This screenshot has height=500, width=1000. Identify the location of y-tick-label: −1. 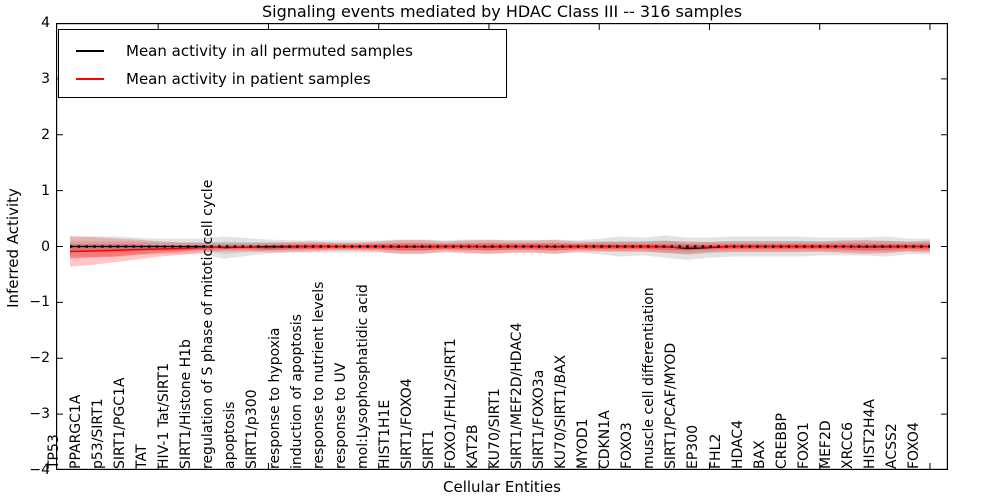
(39, 302).